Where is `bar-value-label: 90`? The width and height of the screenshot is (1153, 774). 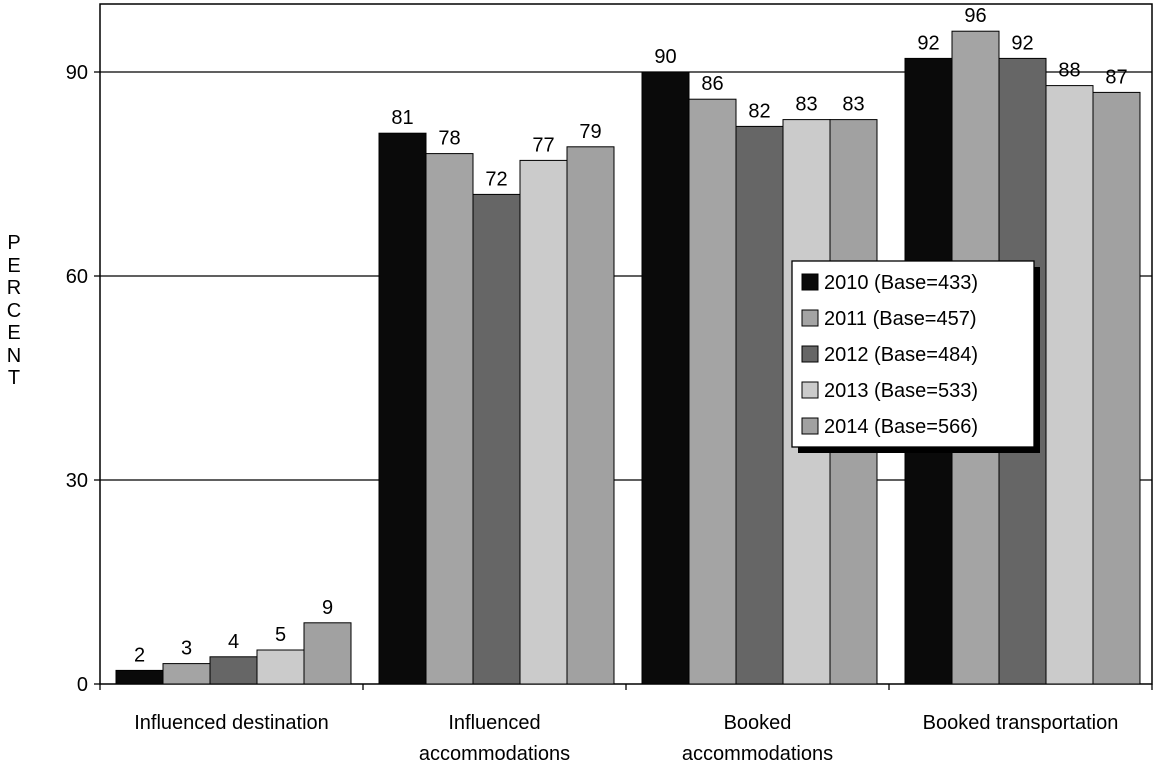 bar-value-label: 90 is located at coordinates (665, 57).